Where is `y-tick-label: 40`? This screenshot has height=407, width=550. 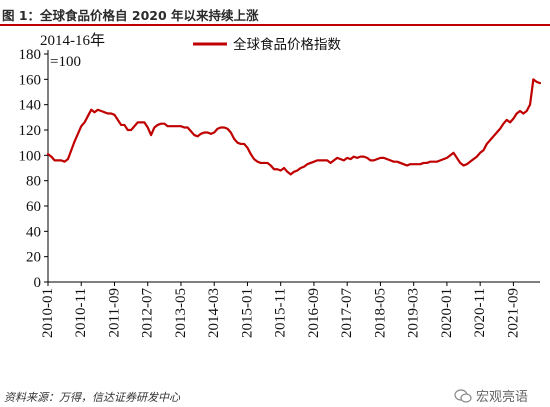
y-tick-label: 40 is located at coordinates (33, 232).